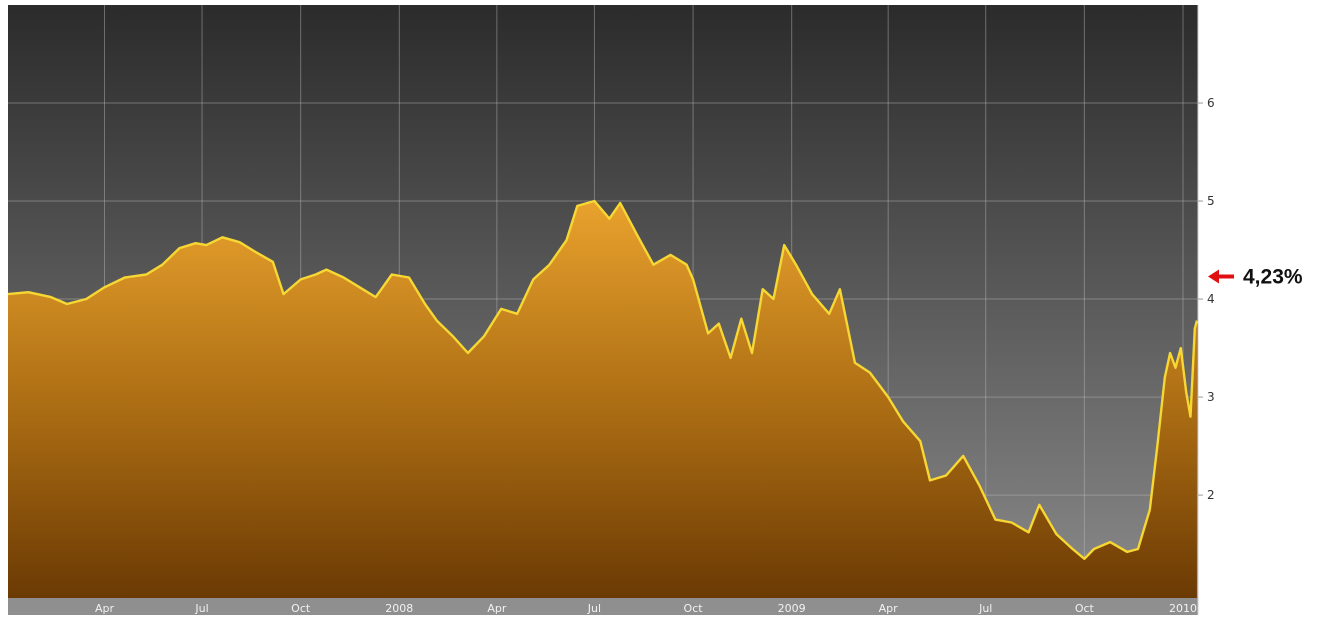 The width and height of the screenshot is (1336, 618). I want to click on y-tick-label: 4, so click(1211, 299).